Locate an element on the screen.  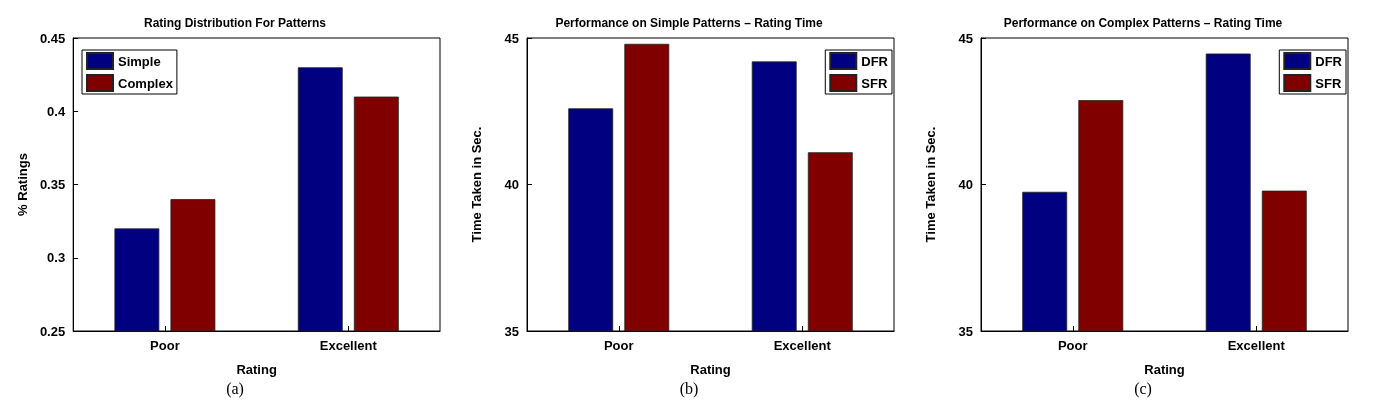
y-axis-title: % Ratings is located at coordinates (22, 184).